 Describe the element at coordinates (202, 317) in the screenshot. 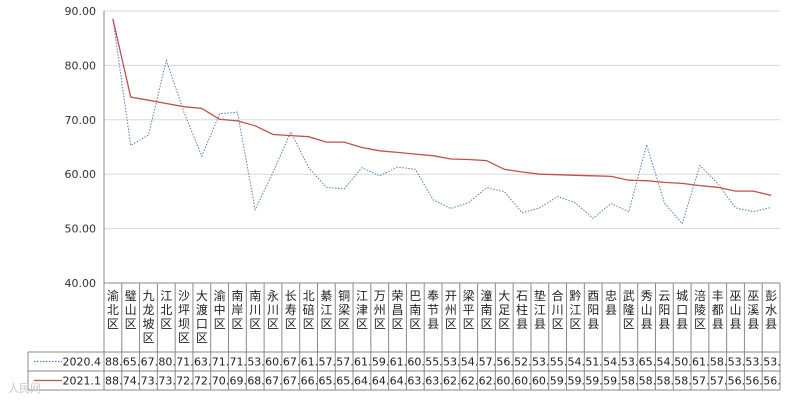

I see `x-category-label: 大渡口区` at that location.